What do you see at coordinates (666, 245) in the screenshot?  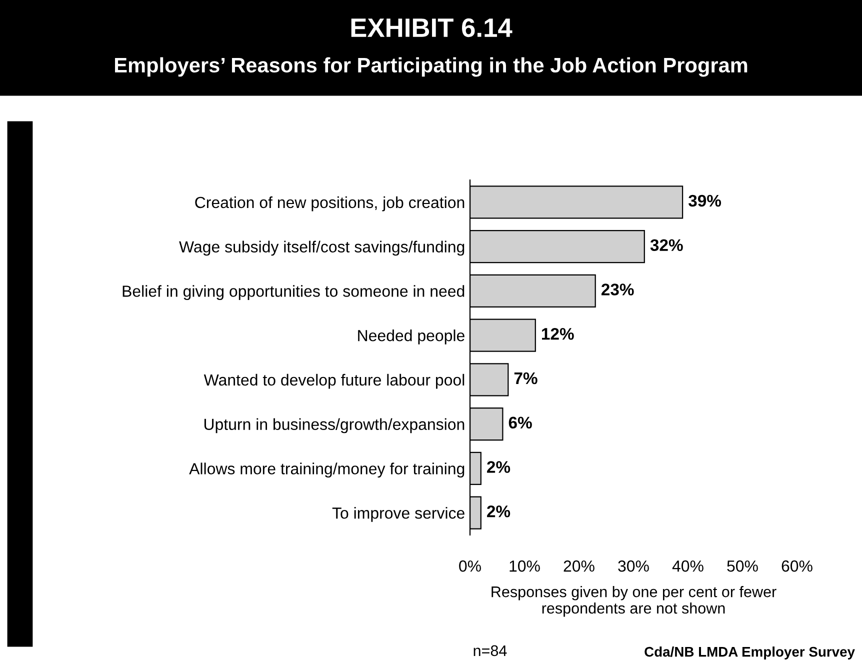 I see `data-label: 32%` at bounding box center [666, 245].